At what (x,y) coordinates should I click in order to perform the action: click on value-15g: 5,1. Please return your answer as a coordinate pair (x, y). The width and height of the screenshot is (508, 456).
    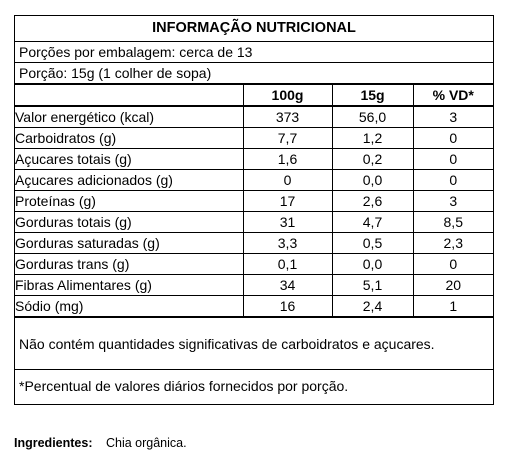
    Looking at the image, I should click on (373, 285).